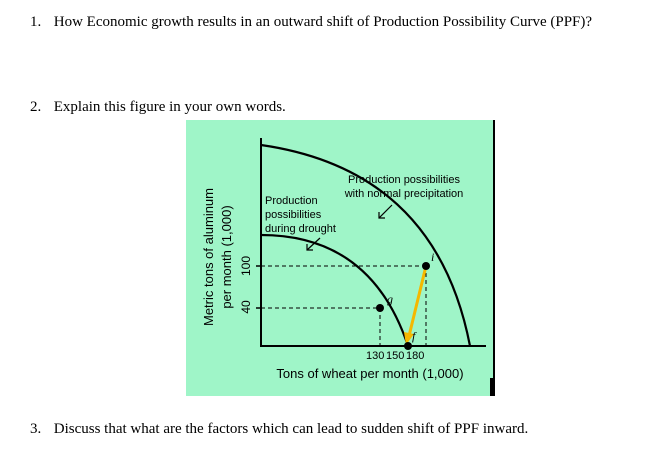 This screenshot has width=650, height=467. What do you see at coordinates (335, 290) in the screenshot?
I see `ppf-curve-drought` at bounding box center [335, 290].